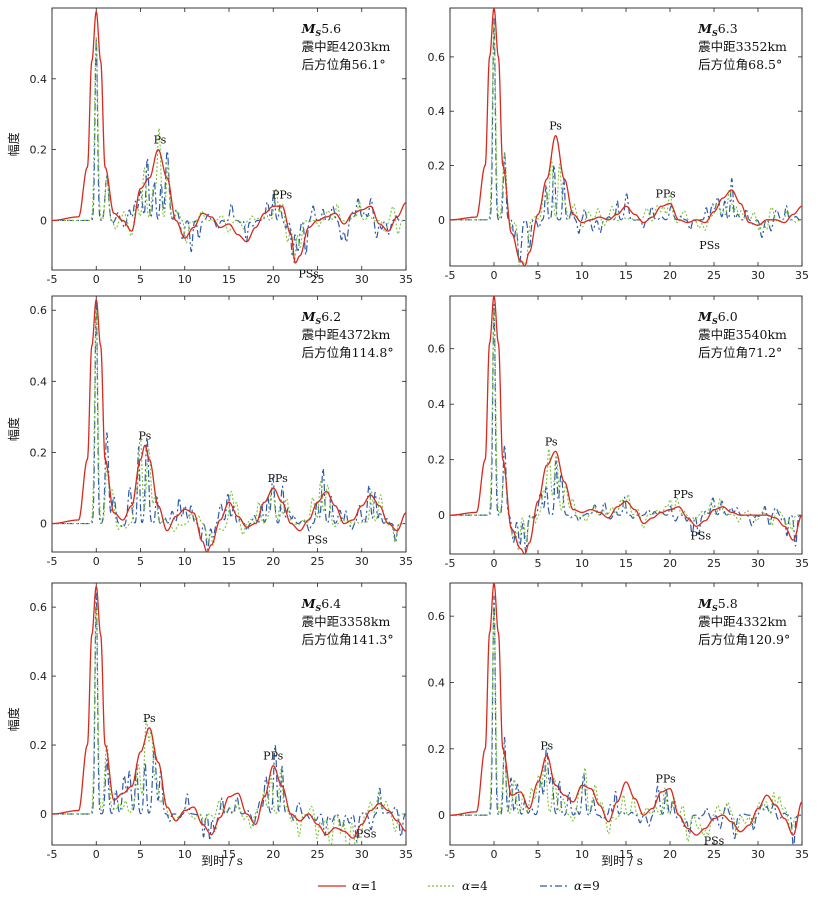 Image resolution: width=818 pixels, height=904 pixels. Describe the element at coordinates (740, 64) in the screenshot. I see `back-azimuth: 后方位角68.5°` at that location.